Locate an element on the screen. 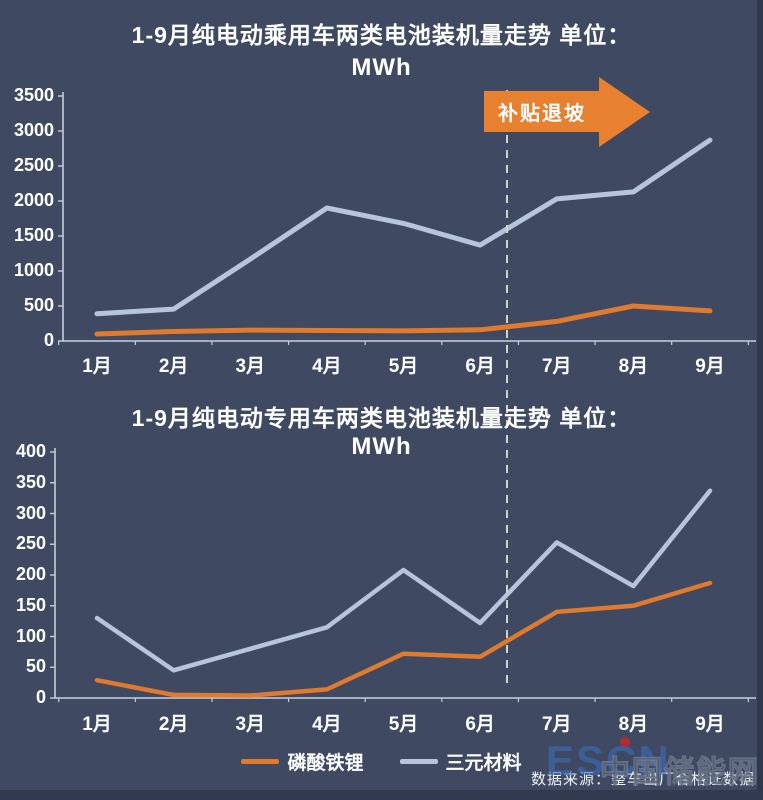 Image resolution: width=763 pixels, height=800 pixels. chart2-x-axis-label: 7月 is located at coordinates (556, 724).